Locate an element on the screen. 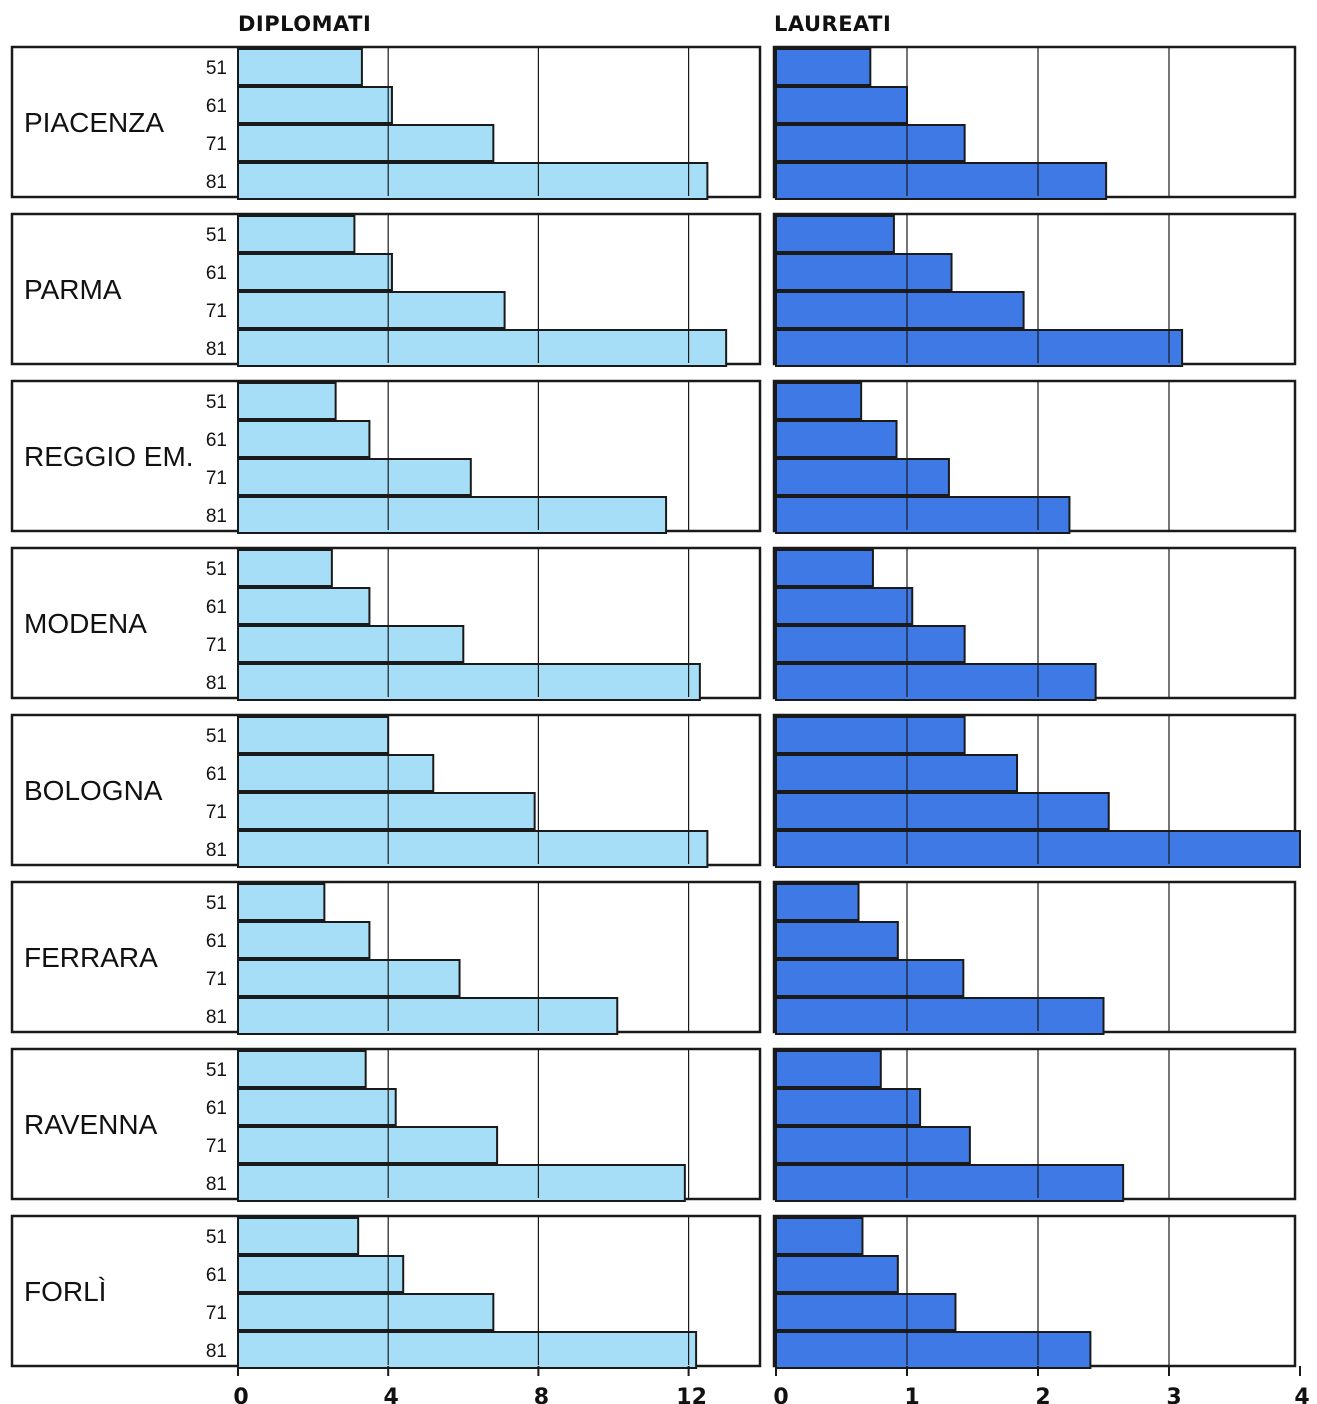 This screenshot has width=1317, height=1404. laureati-title: LAUREATI is located at coordinates (832, 24).